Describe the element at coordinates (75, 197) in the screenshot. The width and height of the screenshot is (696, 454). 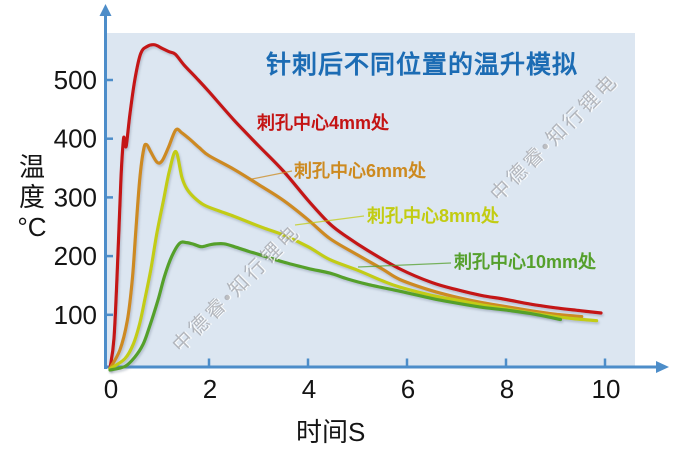
I see `y-tick-label-300: 300` at that location.